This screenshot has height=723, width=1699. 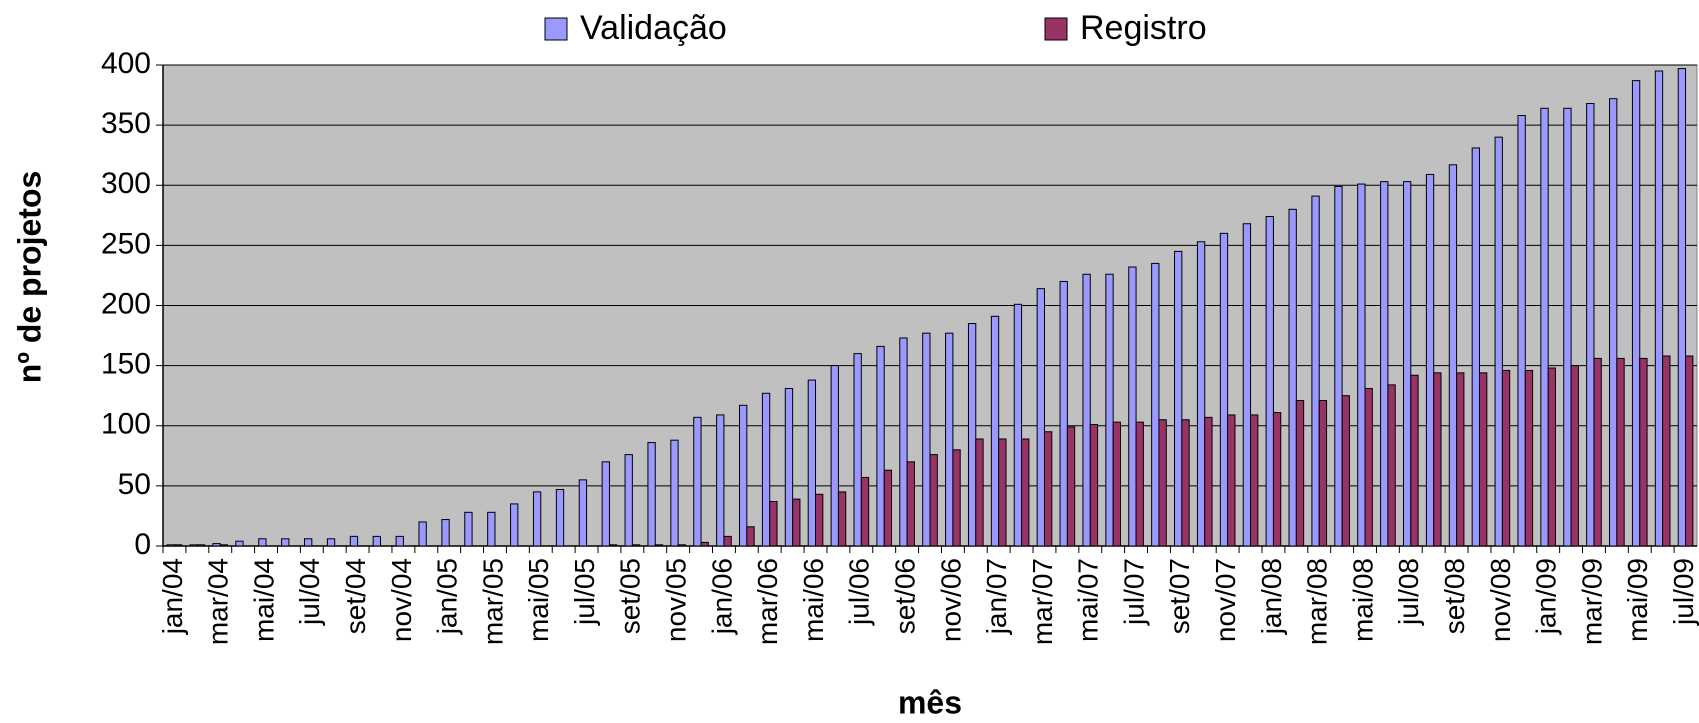 What do you see at coordinates (1591, 601) in the screenshot?
I see `x-tick-label: mar/09` at bounding box center [1591, 601].